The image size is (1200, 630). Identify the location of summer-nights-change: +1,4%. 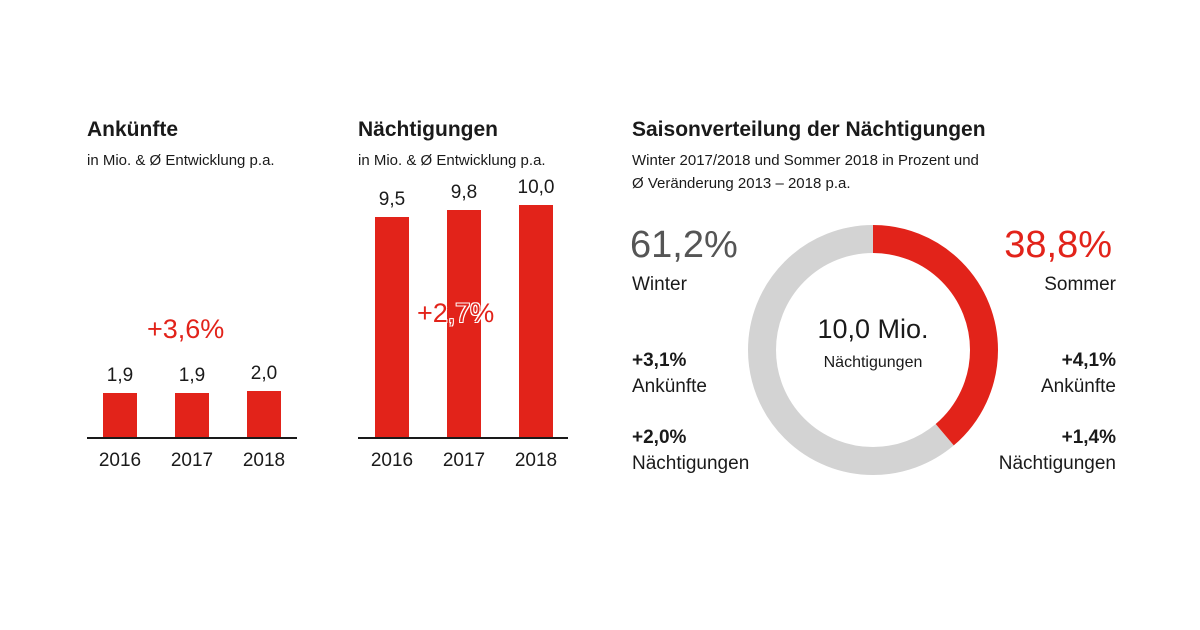
(1088, 437).